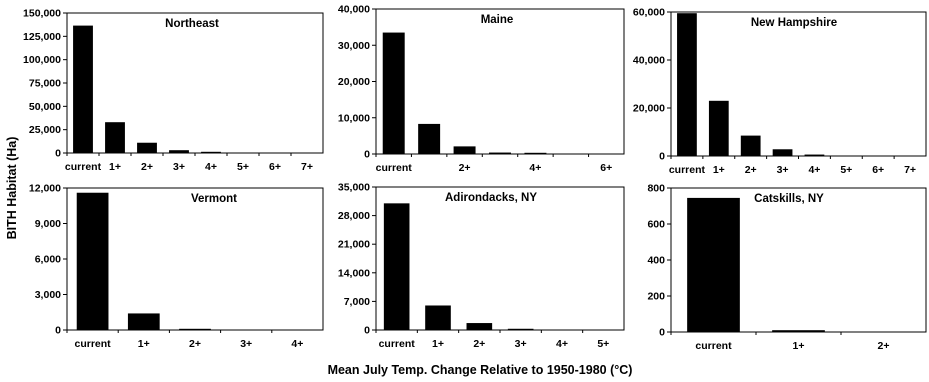 Image resolution: width=929 pixels, height=382 pixels. Describe the element at coordinates (243, 167) in the screenshot. I see `x-tick-label: 5+` at that location.